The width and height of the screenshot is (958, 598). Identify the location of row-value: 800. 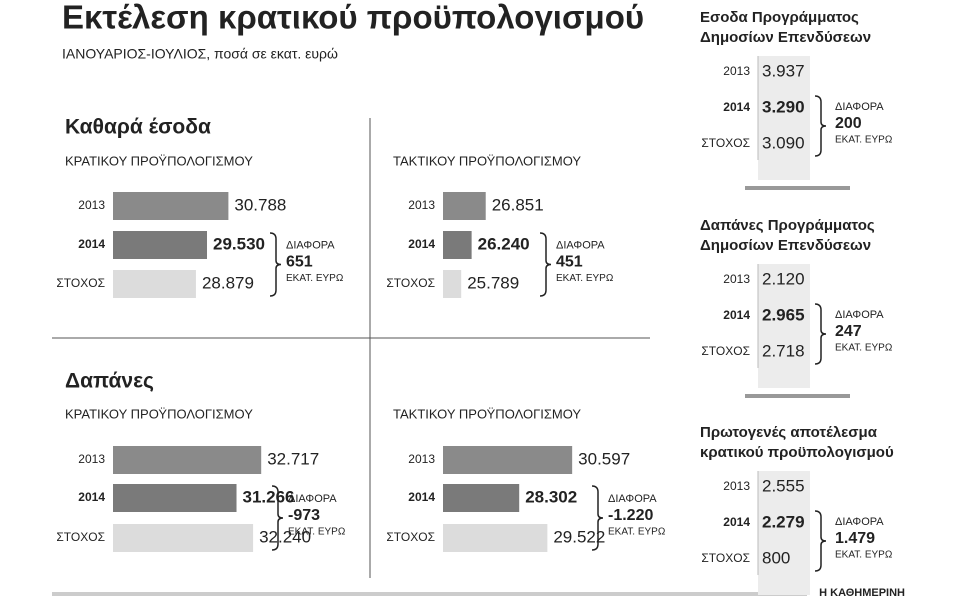
(776, 557).